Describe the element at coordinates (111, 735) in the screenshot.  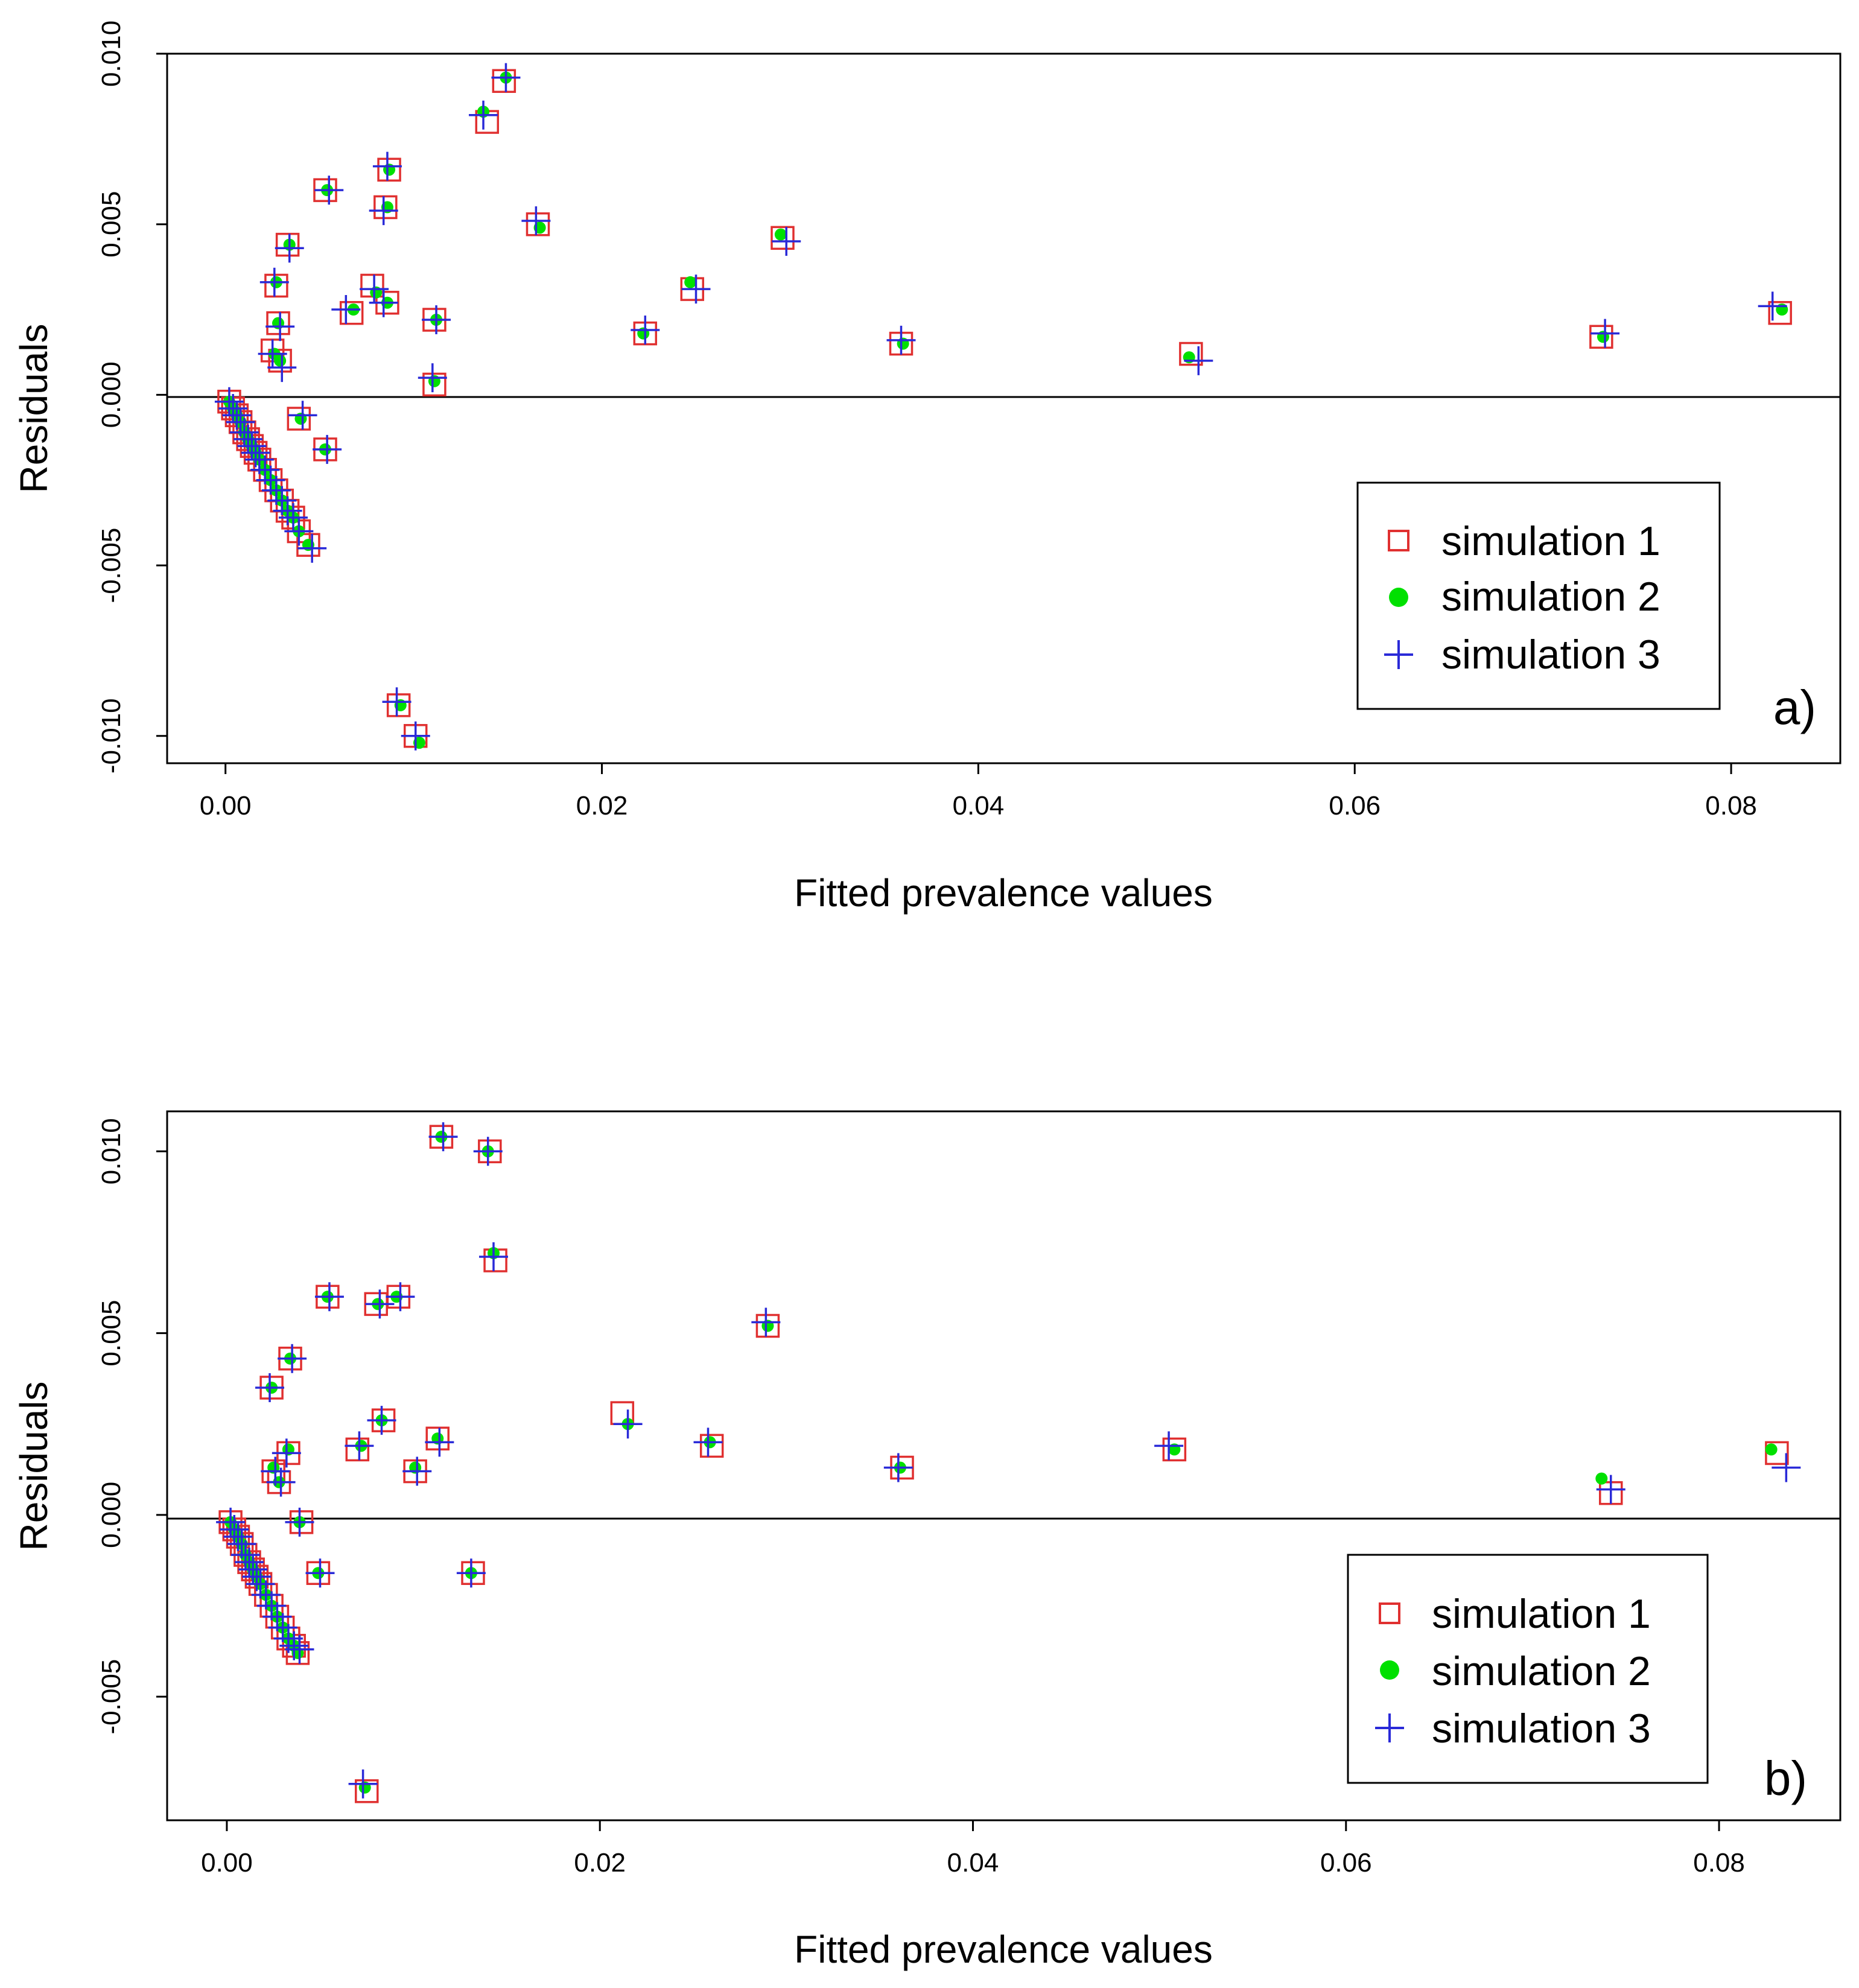
I see `y-tick-label: -0.010` at that location.